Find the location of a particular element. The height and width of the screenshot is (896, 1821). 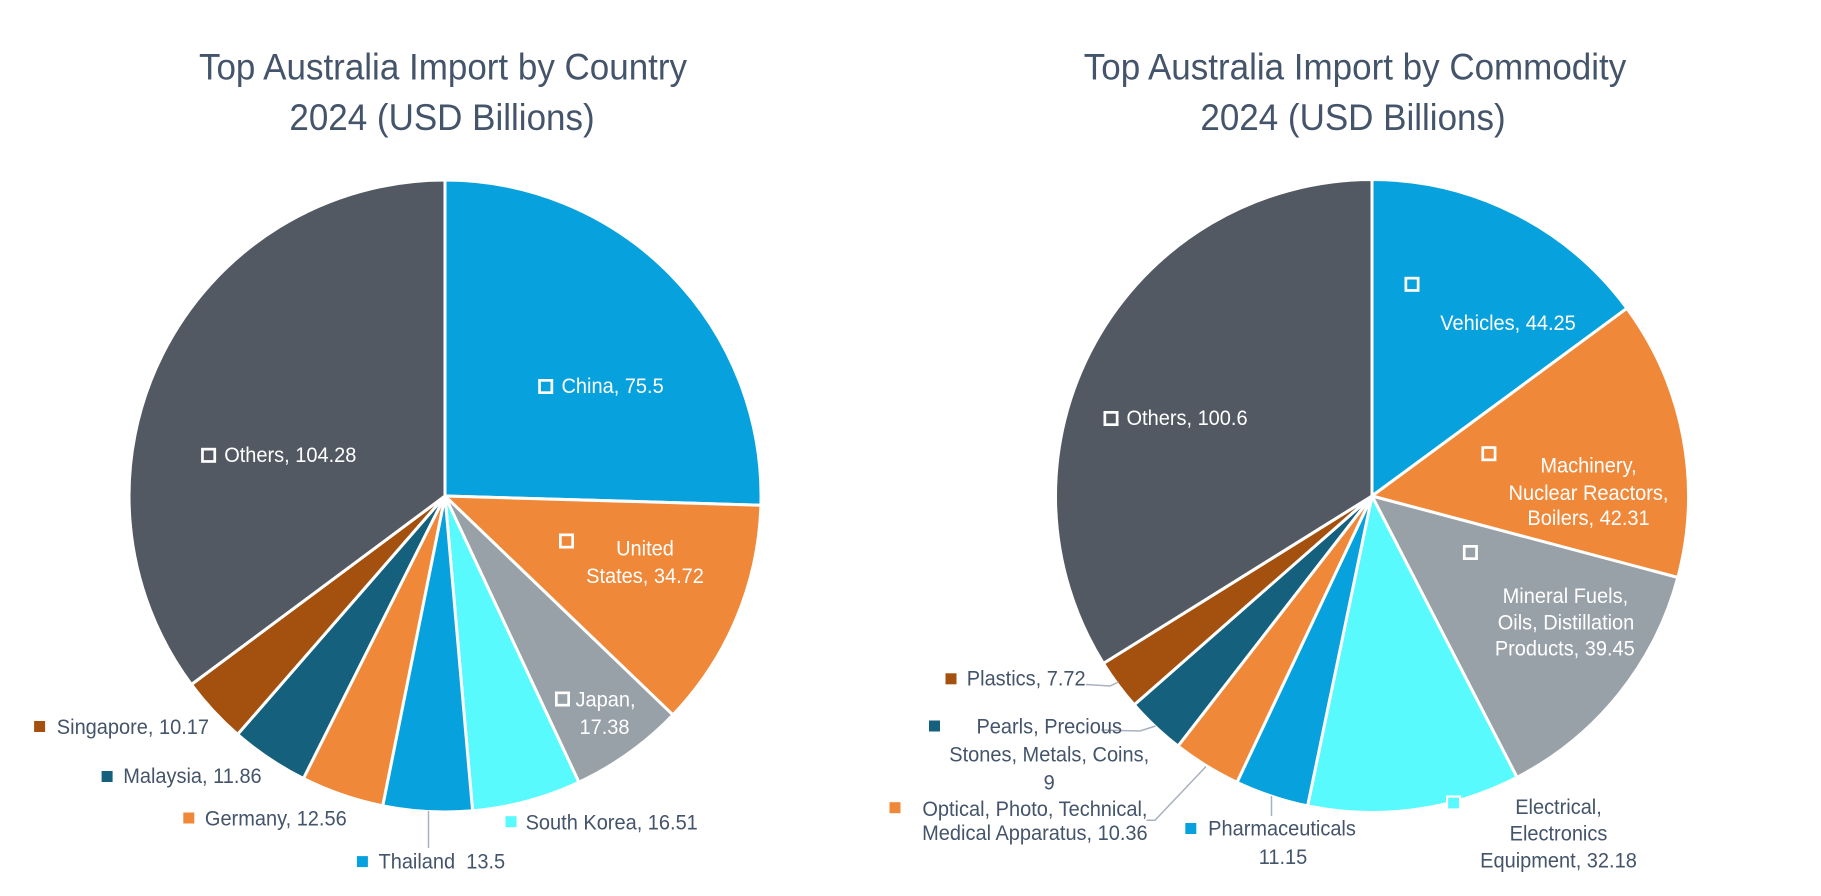

svg-text: Germany, 12.56 is located at coordinates (276, 819).